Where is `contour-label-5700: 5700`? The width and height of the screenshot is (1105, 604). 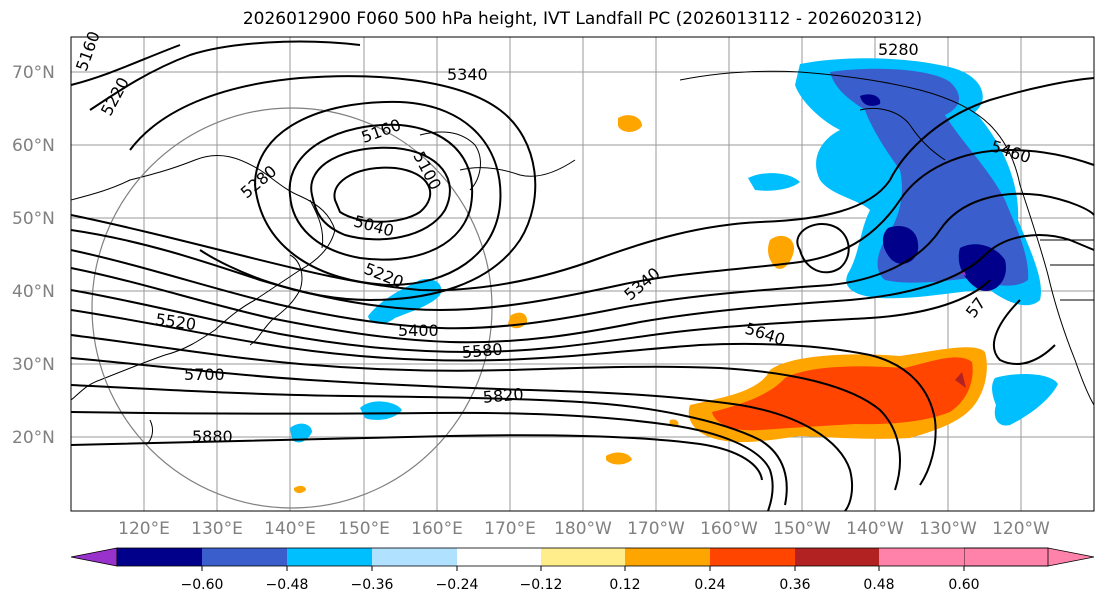 contour-label-5700: 5700 is located at coordinates (204, 374).